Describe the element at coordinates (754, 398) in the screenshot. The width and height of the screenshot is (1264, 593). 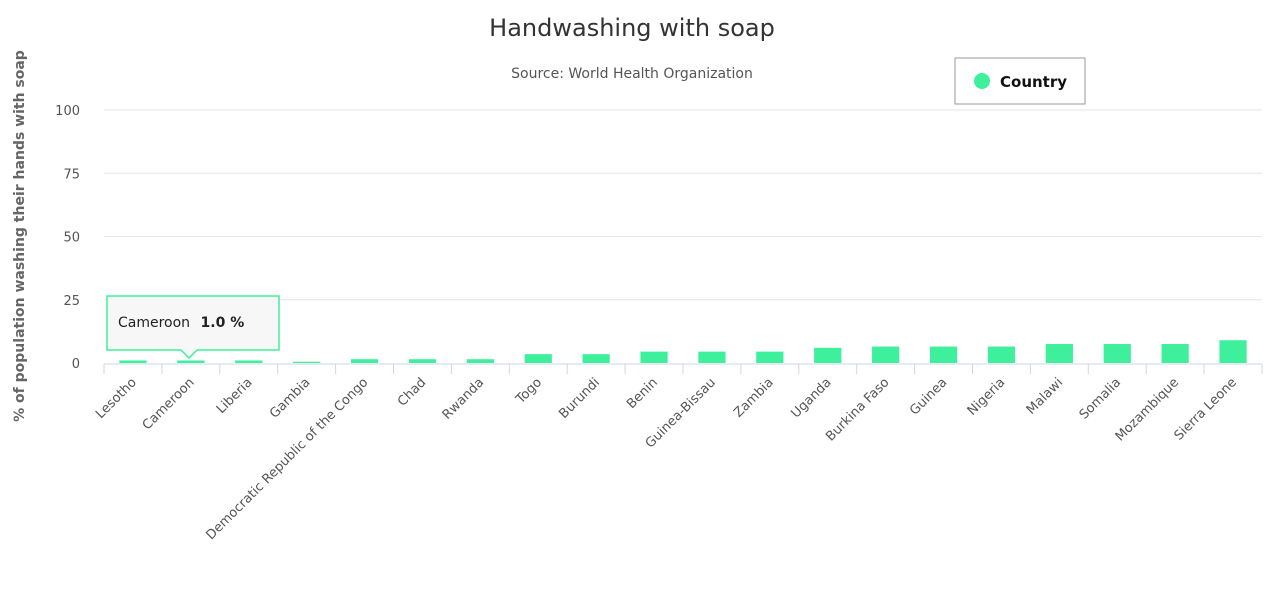
I see `x-tick-label: Zambia` at that location.